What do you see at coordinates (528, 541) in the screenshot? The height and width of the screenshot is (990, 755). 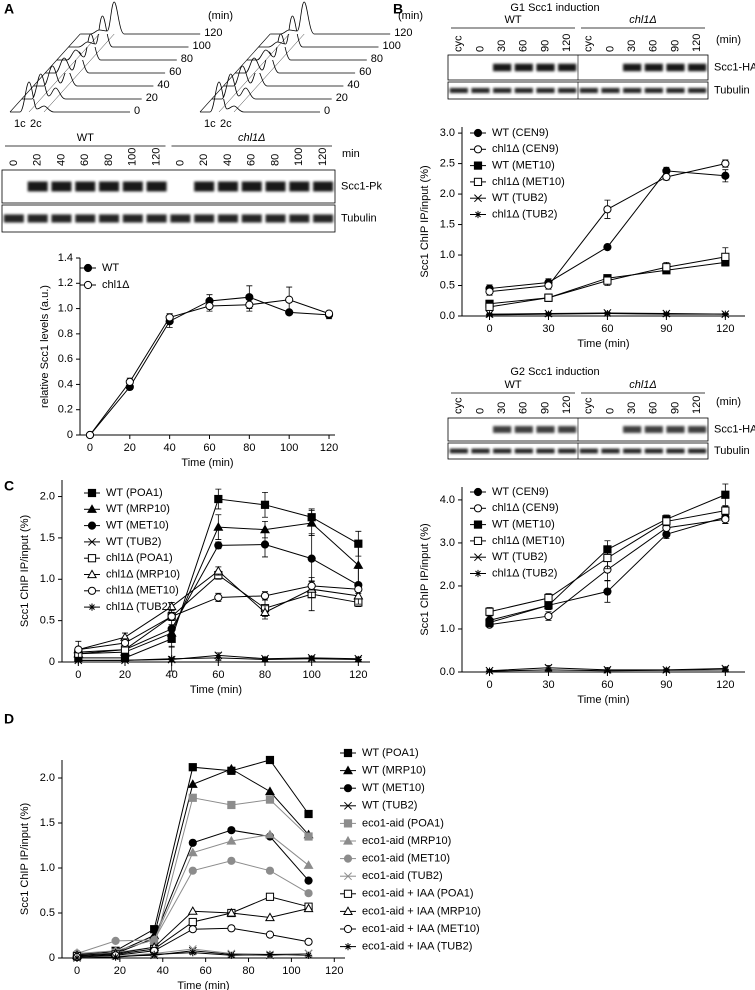 I see `legend-label: chl1Δ (MET10)` at bounding box center [528, 541].